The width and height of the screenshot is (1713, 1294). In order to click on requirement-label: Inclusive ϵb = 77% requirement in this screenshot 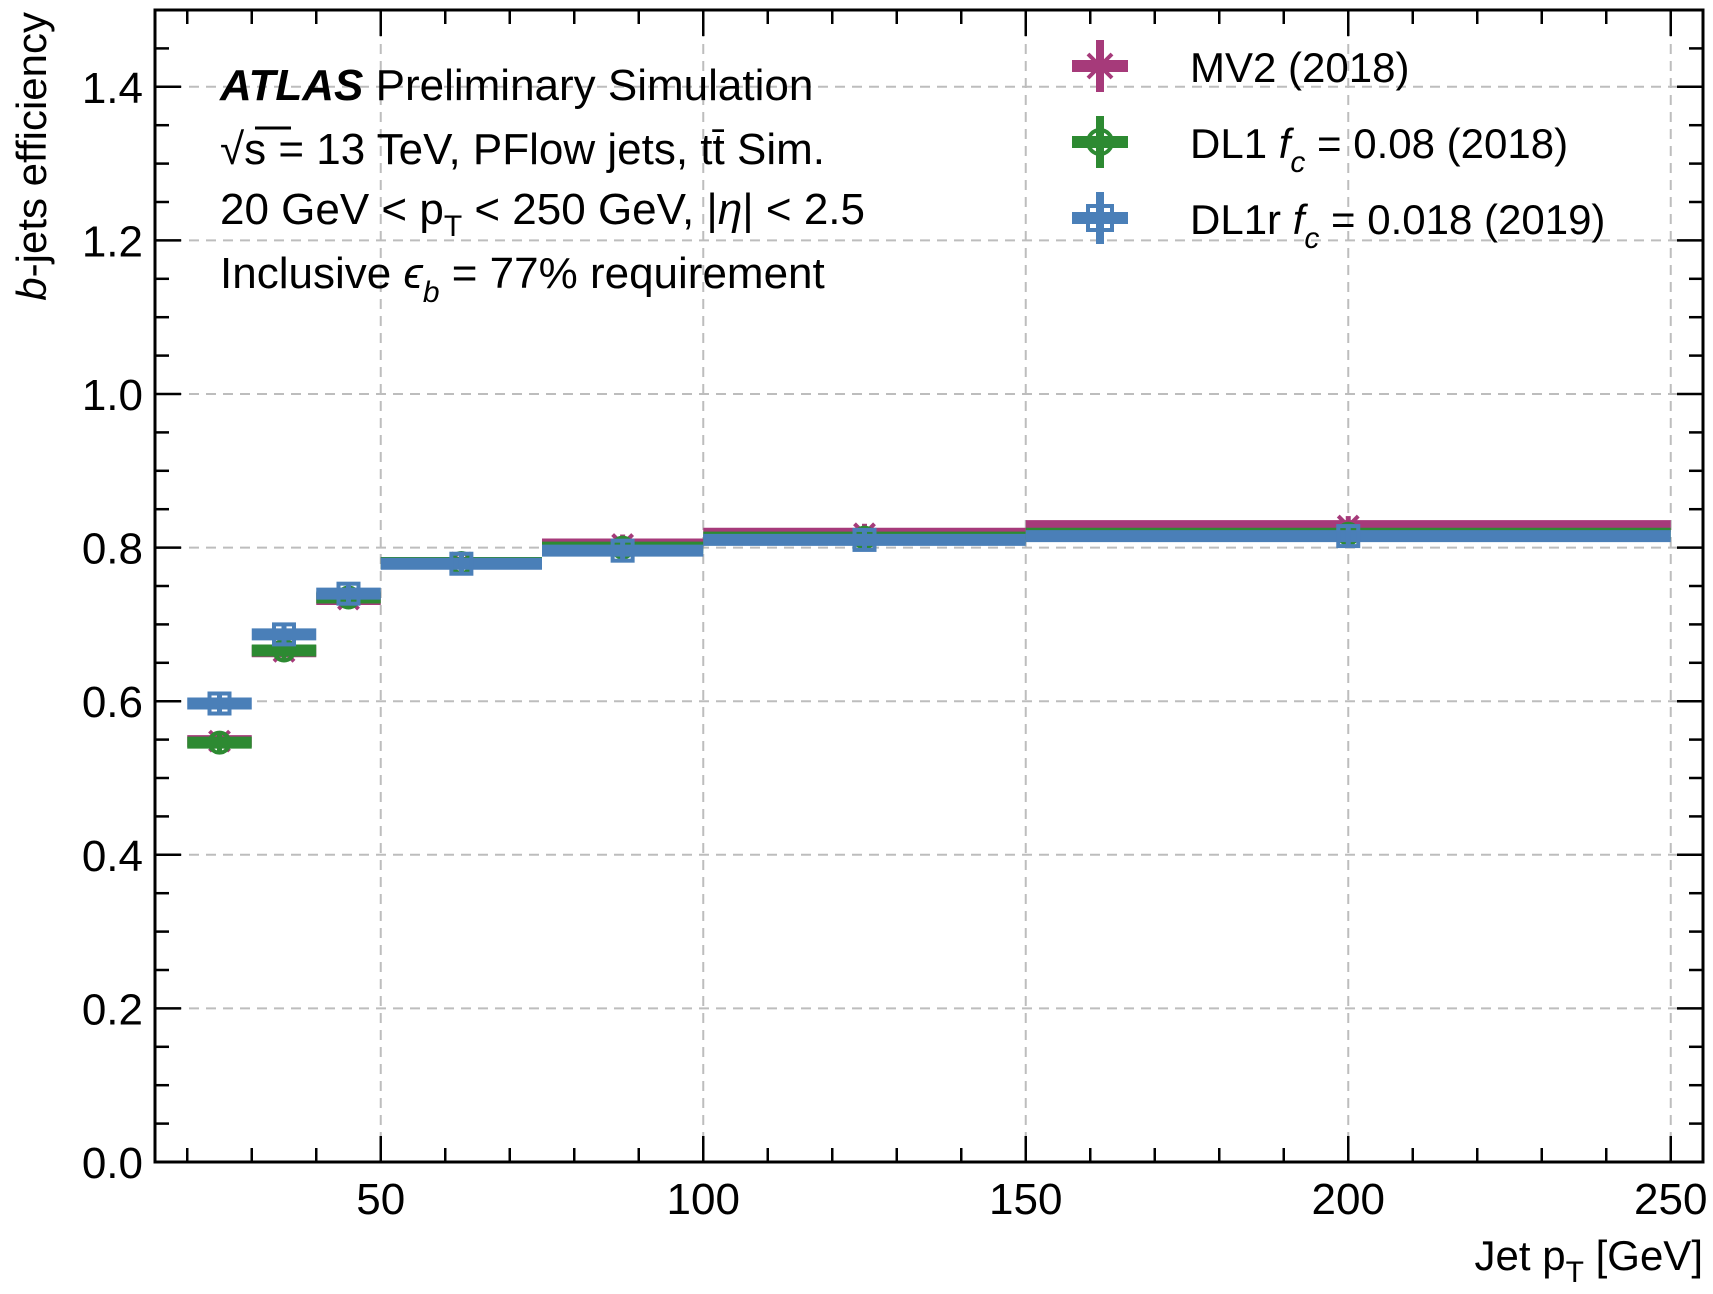, I will do `click(522, 279)`.